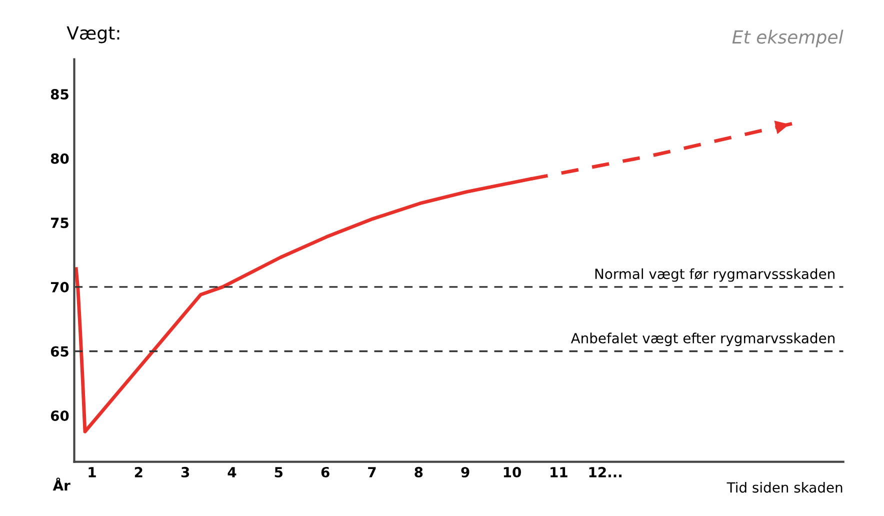 This screenshot has height=516, width=884. Describe the element at coordinates (93, 35) in the screenshot. I see `y-axis-title: Vægt:` at that location.